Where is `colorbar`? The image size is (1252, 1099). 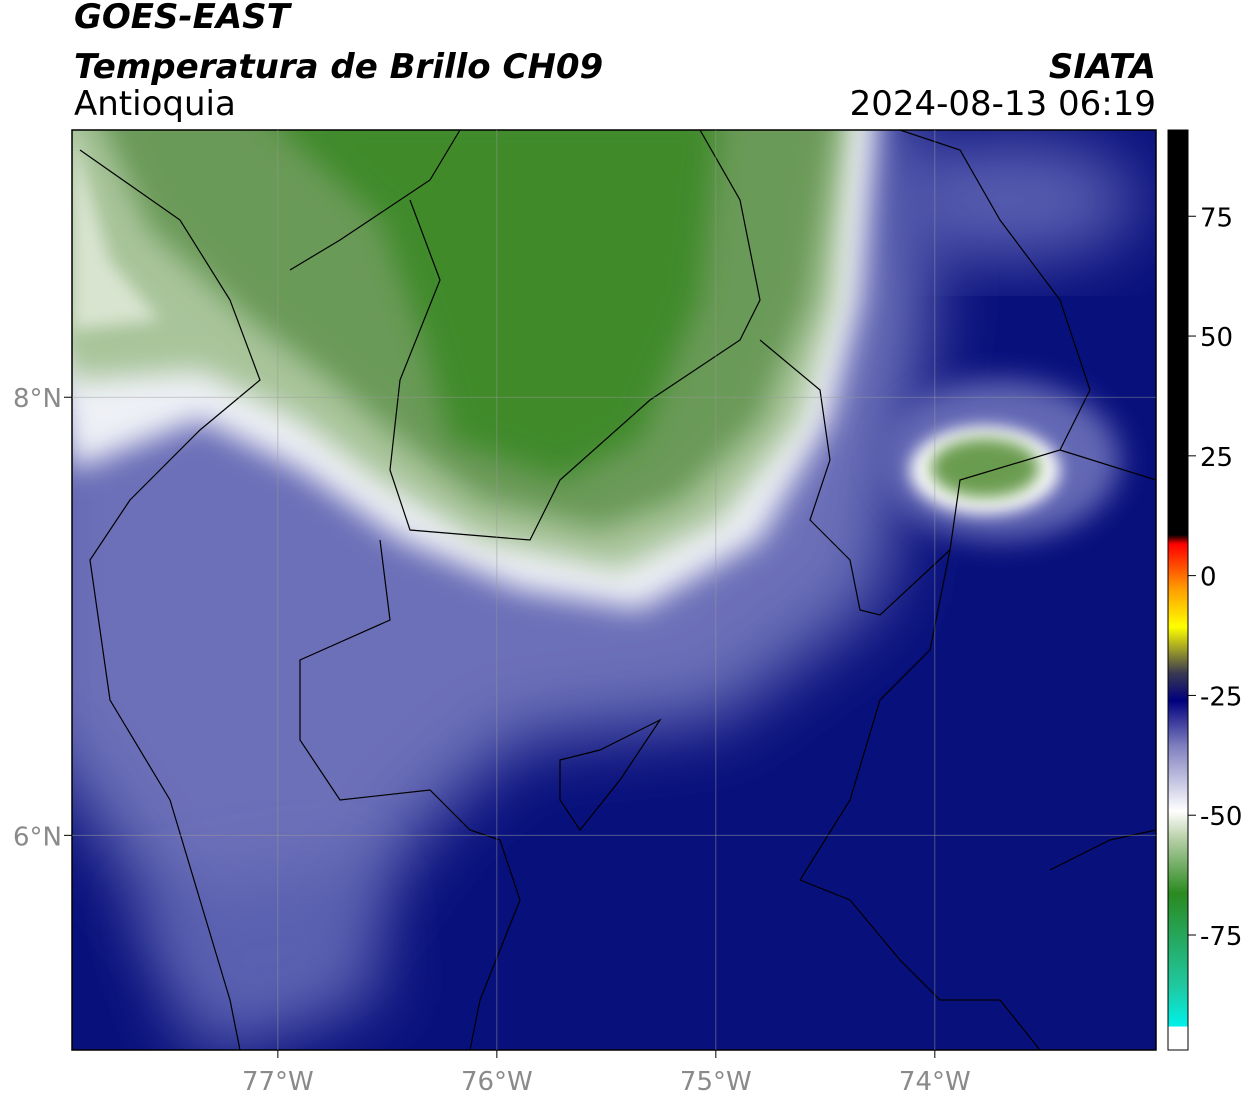
colorbar is located at coordinates (1178, 590).